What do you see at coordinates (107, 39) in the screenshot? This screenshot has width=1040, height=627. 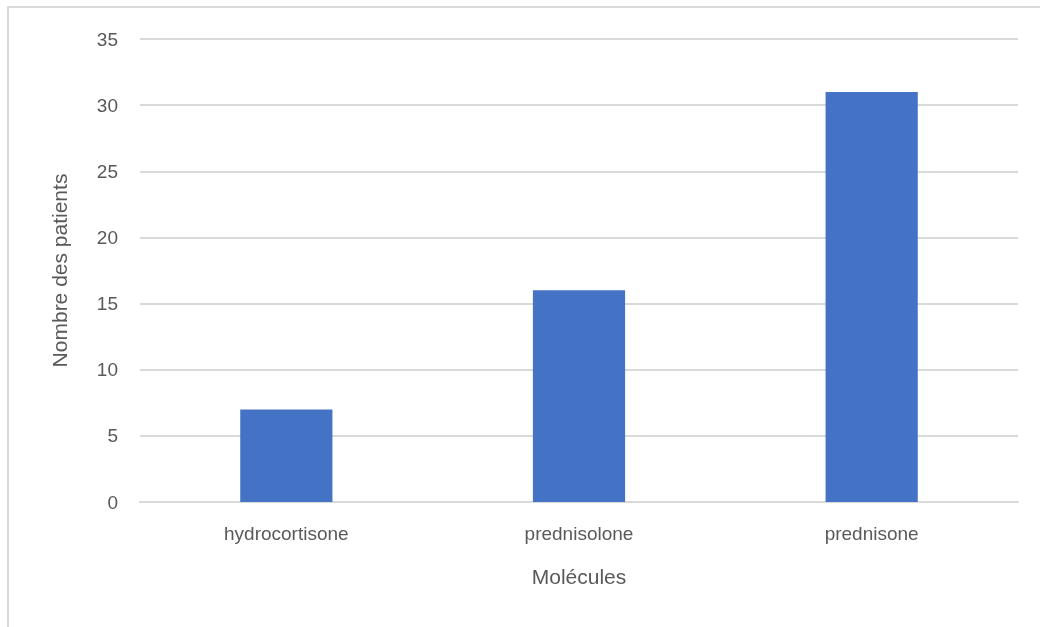 I see `y-tick-label: 35` at bounding box center [107, 39].